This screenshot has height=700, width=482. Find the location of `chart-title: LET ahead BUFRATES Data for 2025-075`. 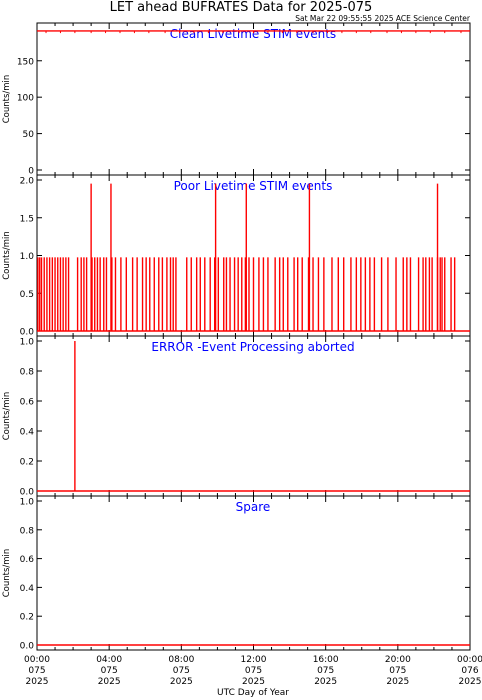

chart-title: LET ahead BUFRATES Data for 2025-075 is located at coordinates (241, 7).